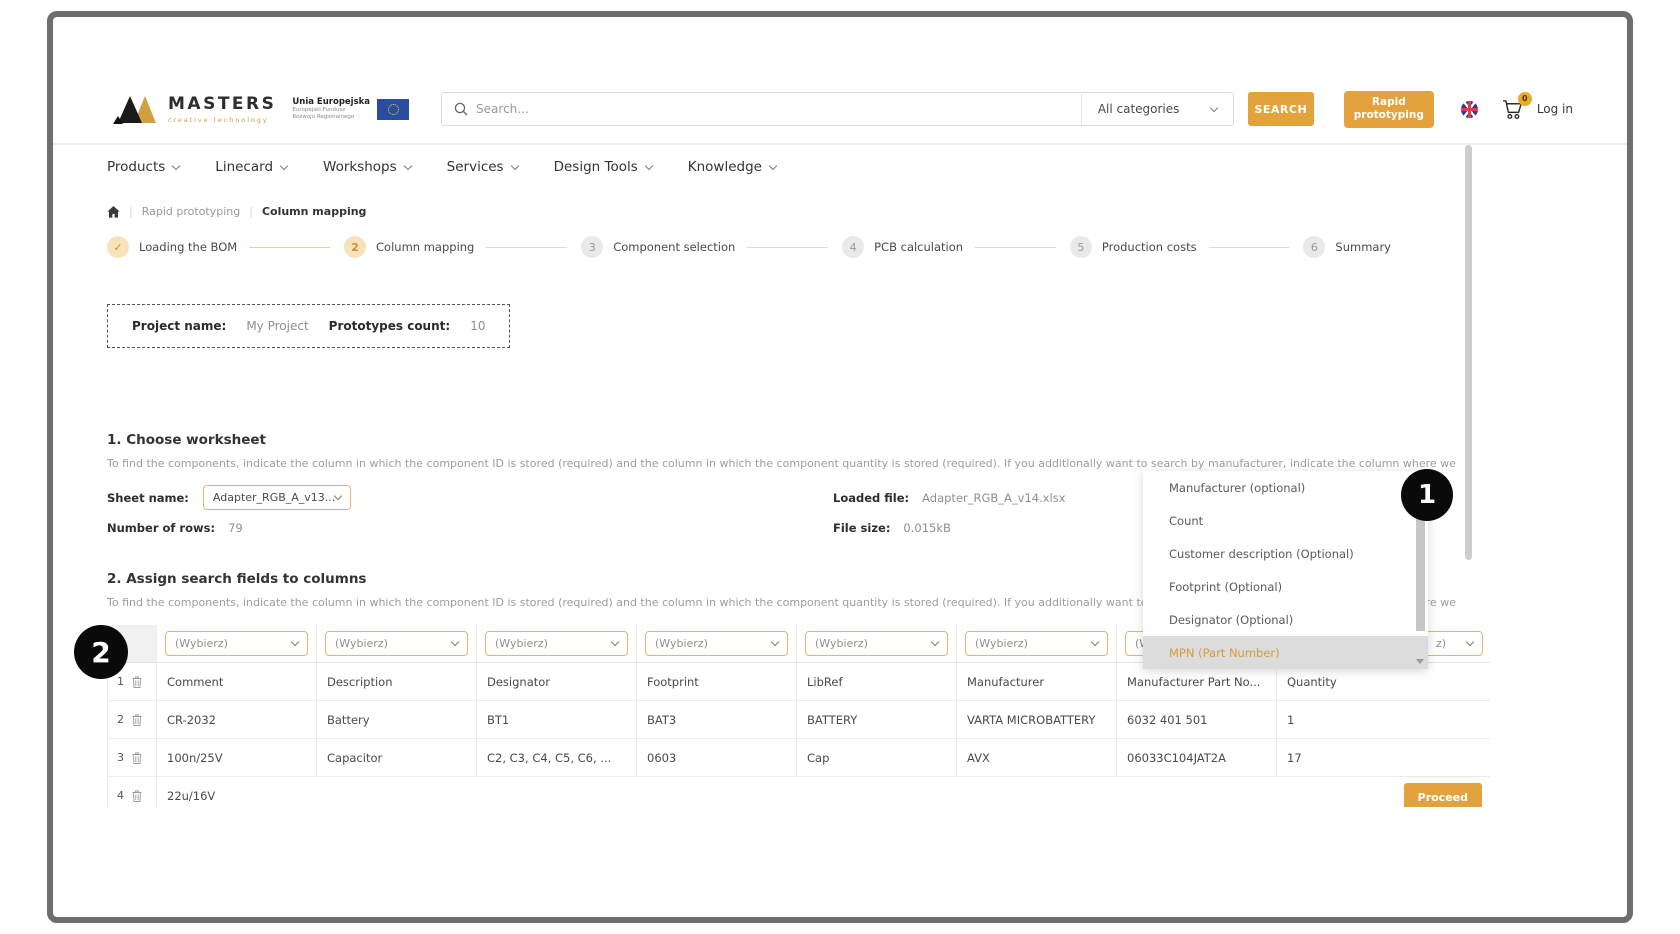  What do you see at coordinates (876, 643) in the screenshot?
I see `column-select-5: (Wybierz)` at bounding box center [876, 643].